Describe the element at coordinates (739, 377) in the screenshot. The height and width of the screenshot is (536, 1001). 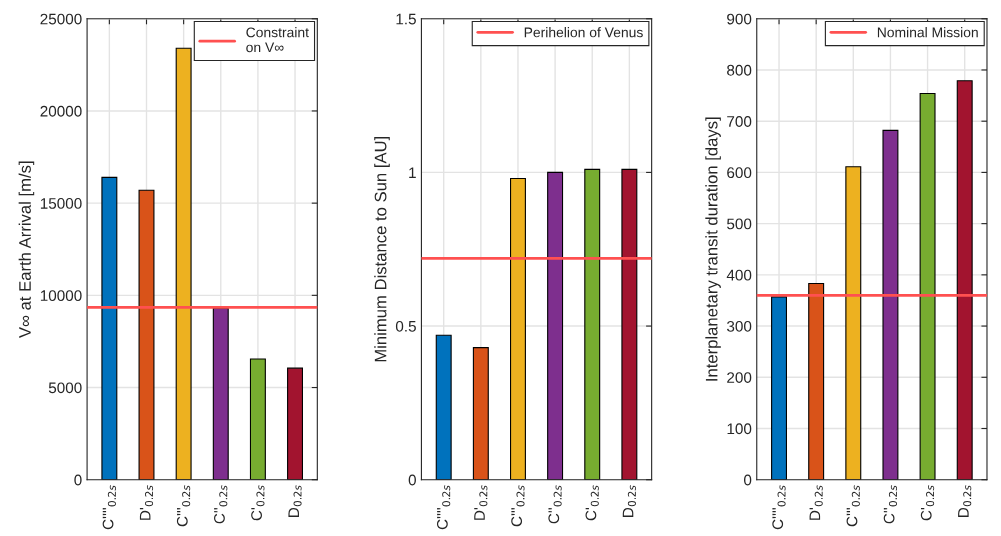
I see `y-tick-label: 200` at that location.